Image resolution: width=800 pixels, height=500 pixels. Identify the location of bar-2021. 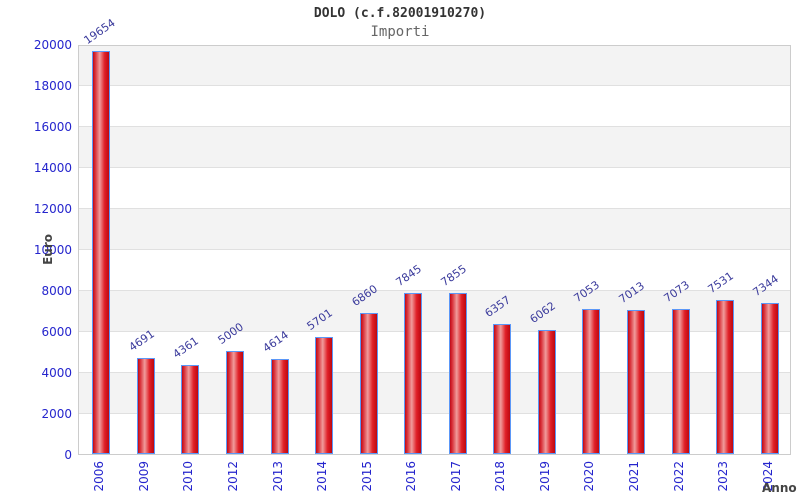
(636, 382).